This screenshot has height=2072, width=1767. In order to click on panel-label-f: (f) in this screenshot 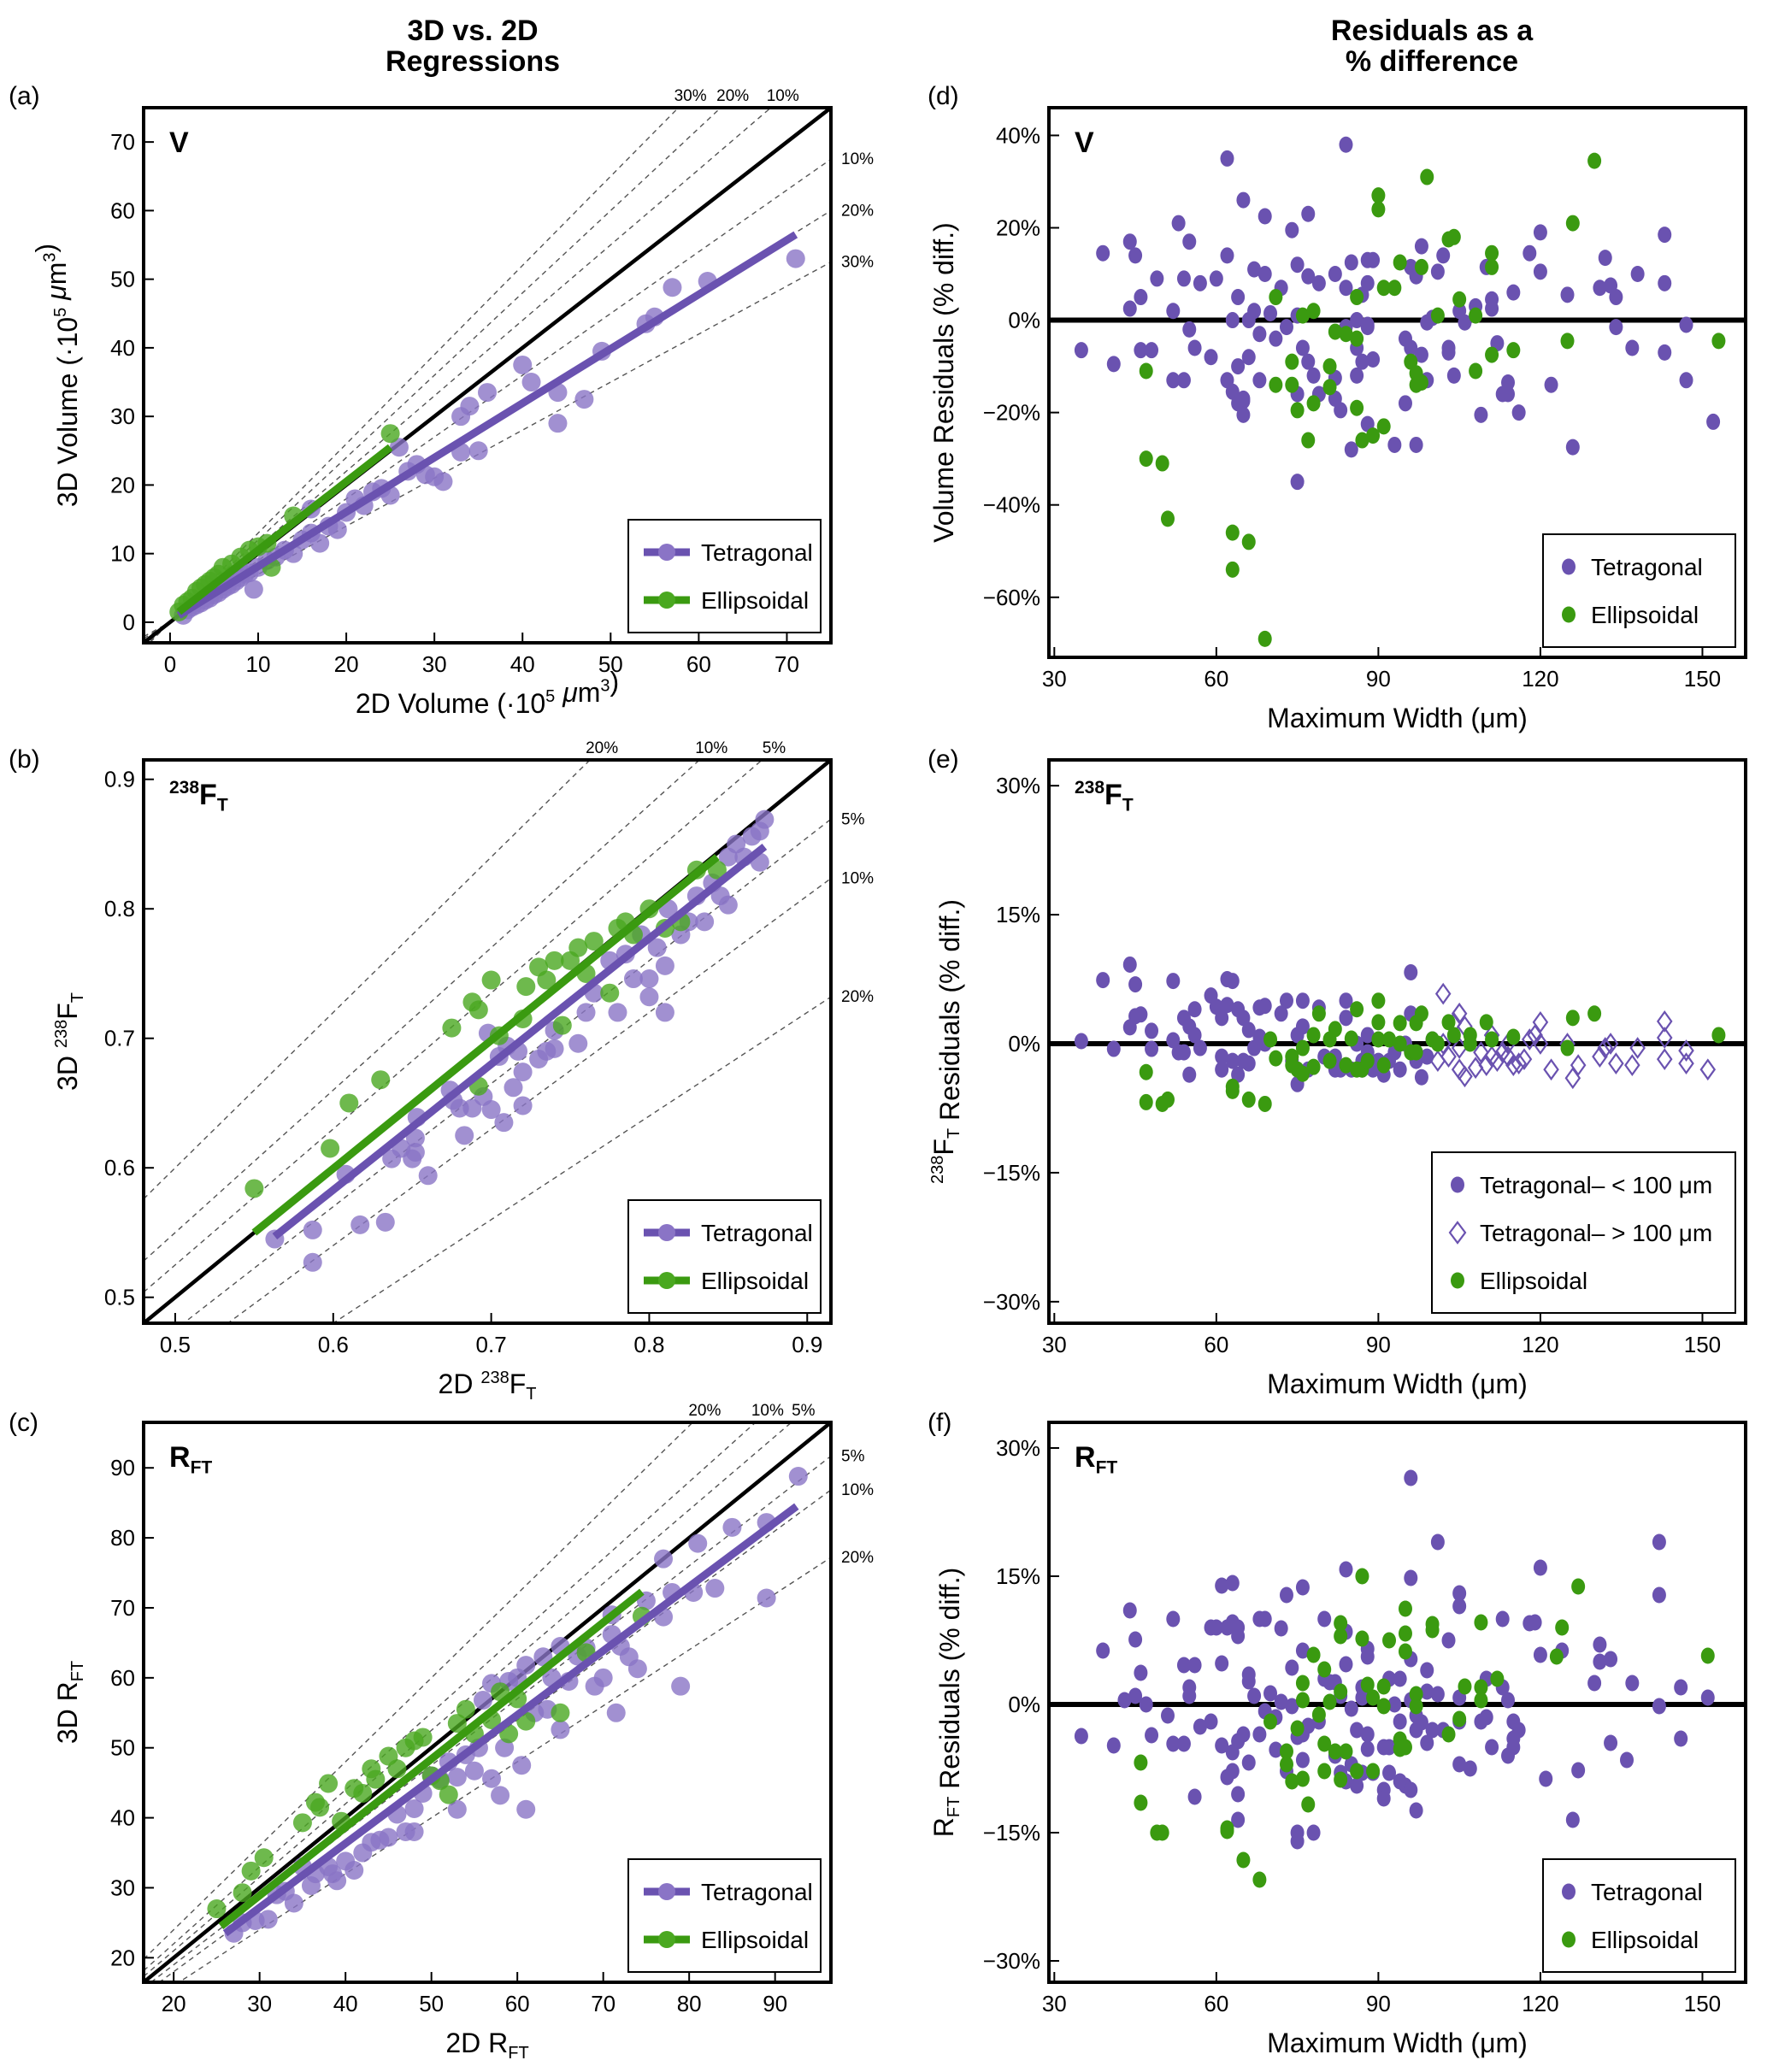, I will do `click(940, 1423)`.